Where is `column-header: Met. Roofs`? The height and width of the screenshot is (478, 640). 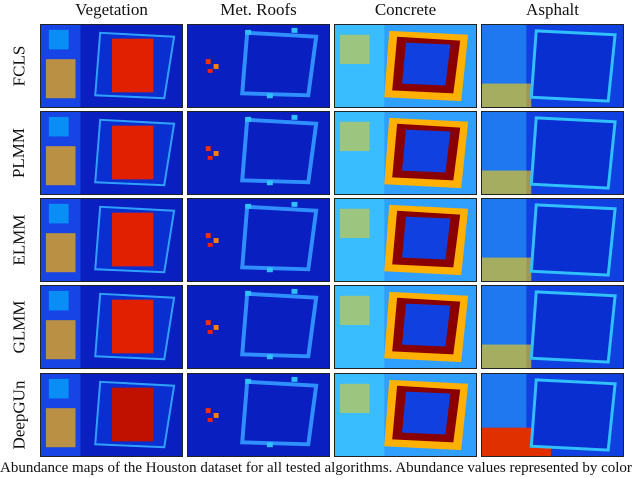
column-header: Met. Roofs is located at coordinates (258, 9).